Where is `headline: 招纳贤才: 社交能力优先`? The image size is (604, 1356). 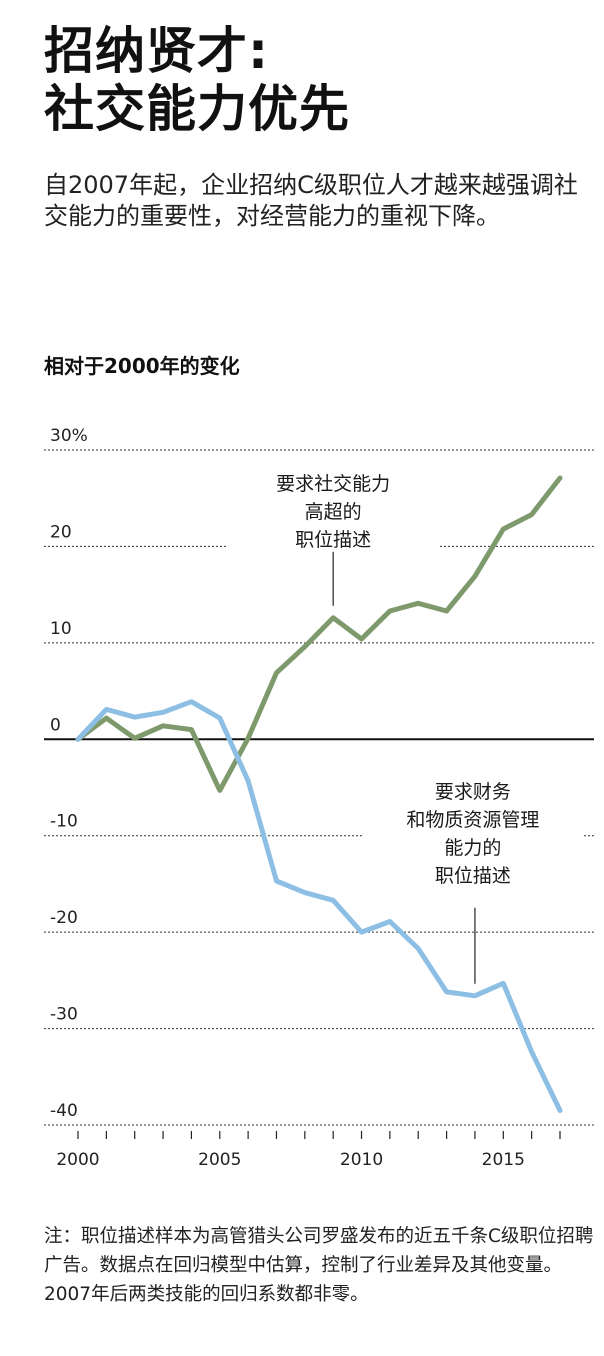
headline: 招纳贤才: 社交能力优先 is located at coordinates (197, 80).